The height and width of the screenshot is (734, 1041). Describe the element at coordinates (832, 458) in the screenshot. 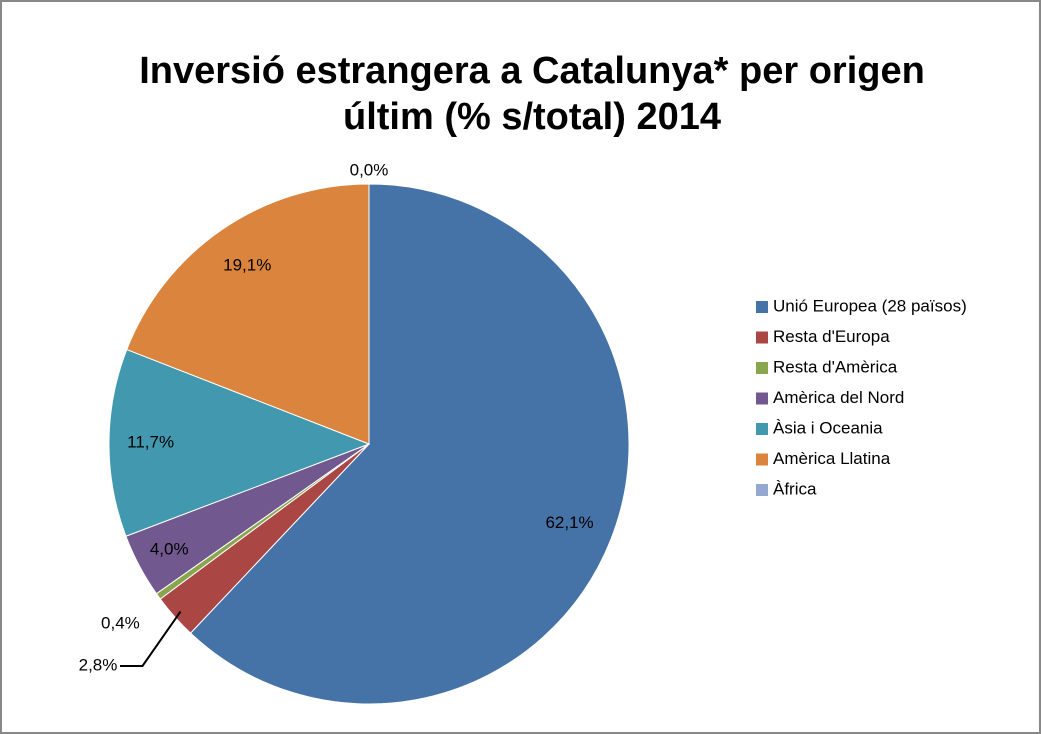

I see `legend-label: Amèrica Llatina` at that location.